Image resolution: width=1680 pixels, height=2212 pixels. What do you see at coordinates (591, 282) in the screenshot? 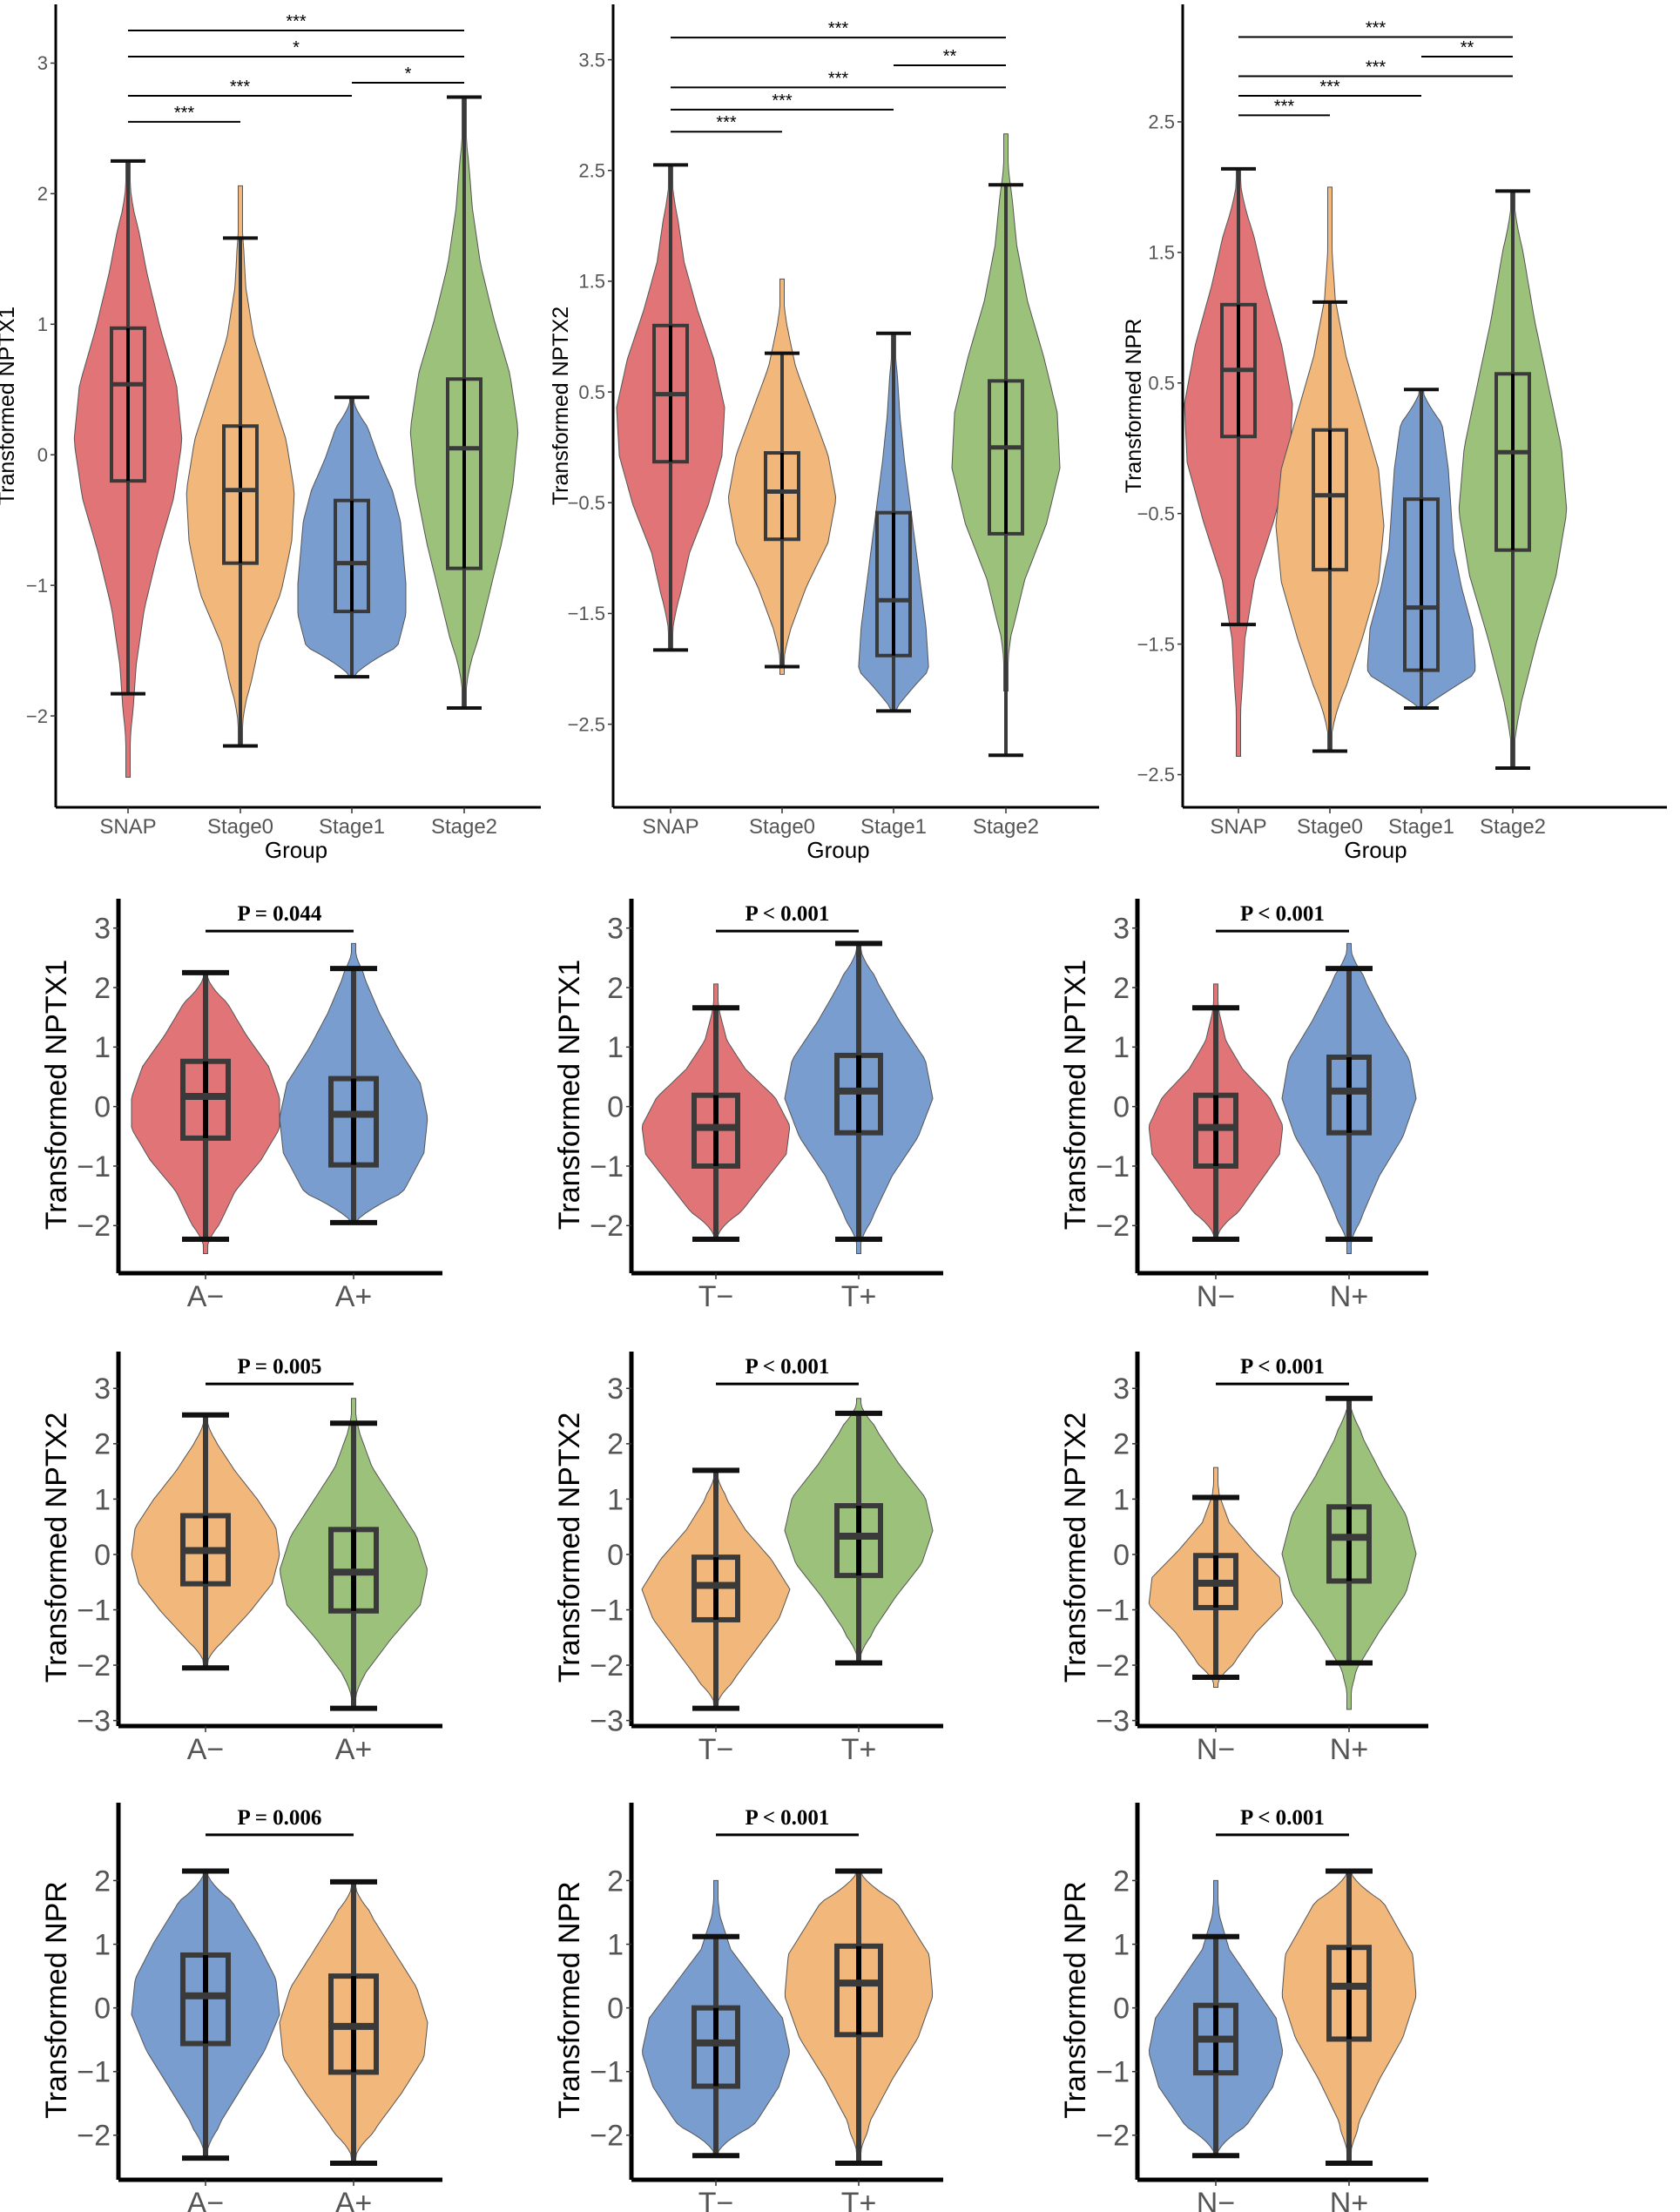
I see `y-tick-label: 1.5` at bounding box center [591, 282].